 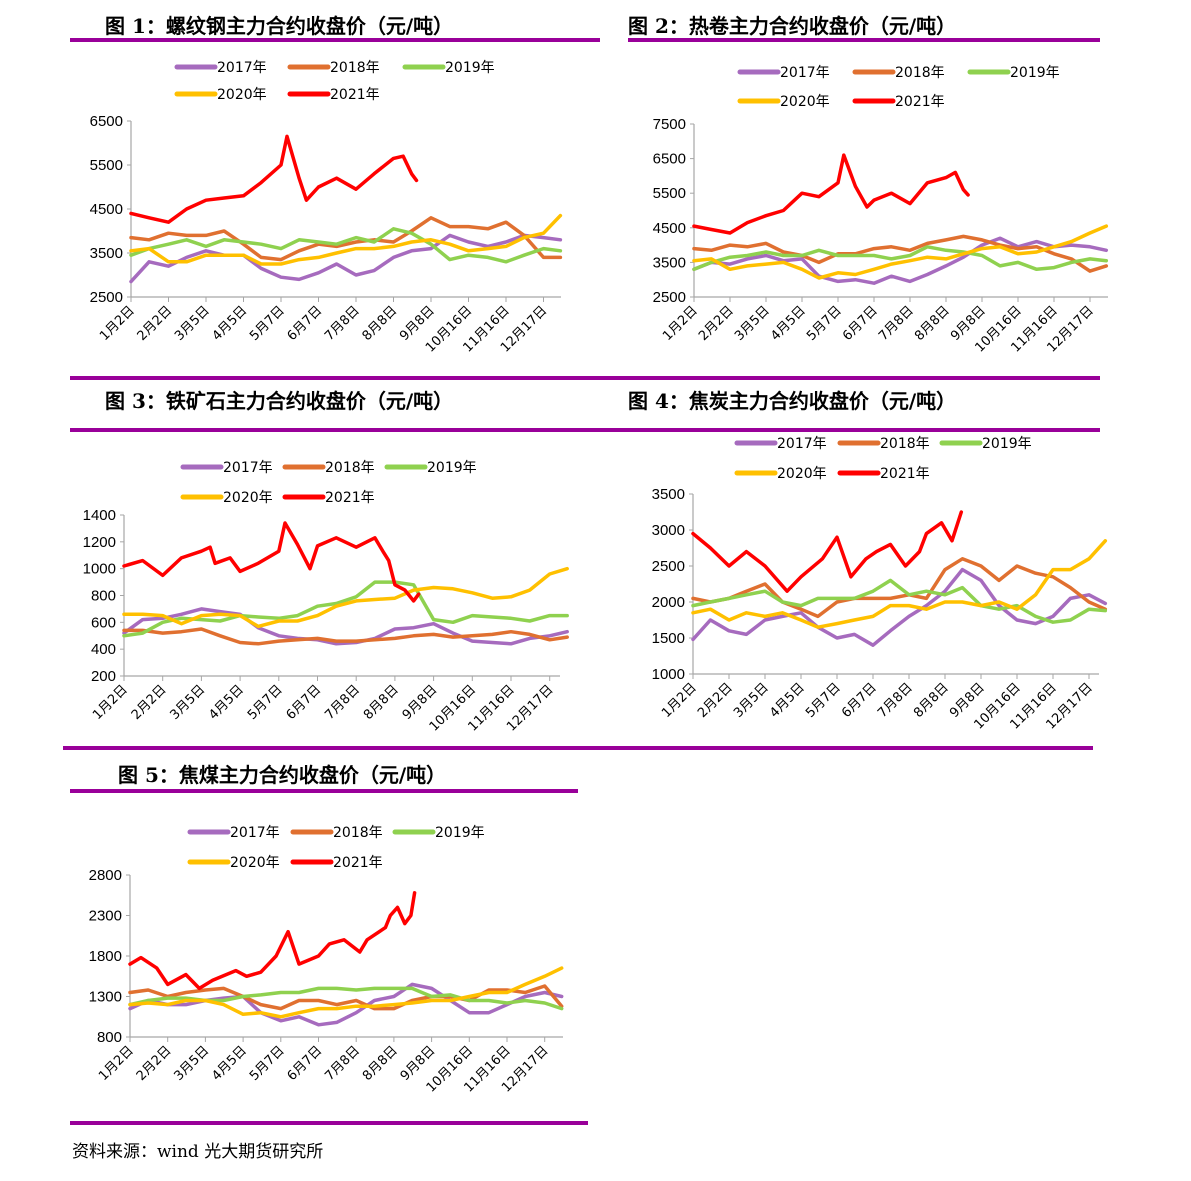 What do you see at coordinates (105, 956) in the screenshot?
I see `y-tick-label: 1800` at bounding box center [105, 956].